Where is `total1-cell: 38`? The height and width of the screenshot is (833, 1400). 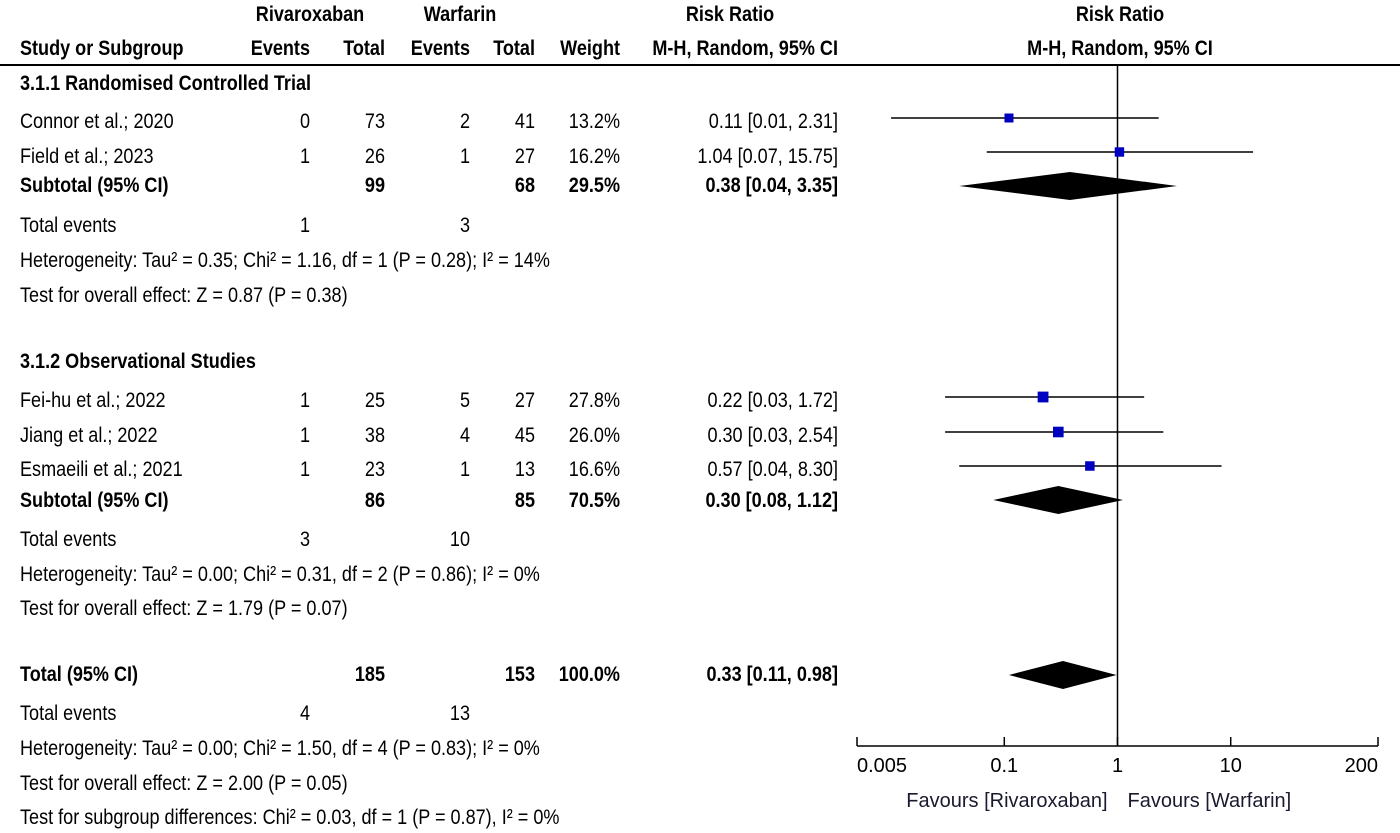 total1-cell: 38 is located at coordinates (374, 435).